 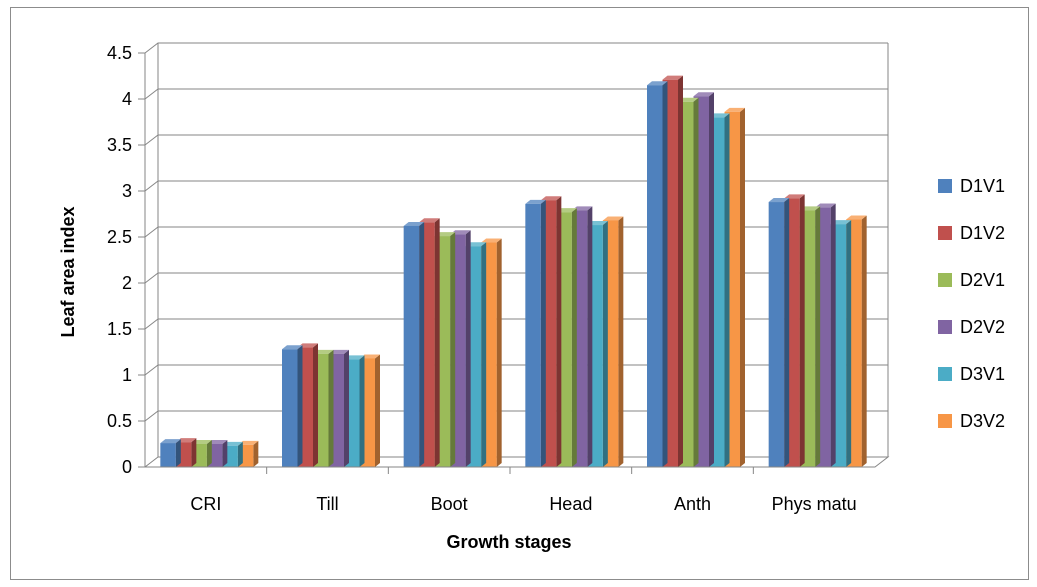 What do you see at coordinates (119, 145) in the screenshot?
I see `y-tick-label: 3.5` at bounding box center [119, 145].